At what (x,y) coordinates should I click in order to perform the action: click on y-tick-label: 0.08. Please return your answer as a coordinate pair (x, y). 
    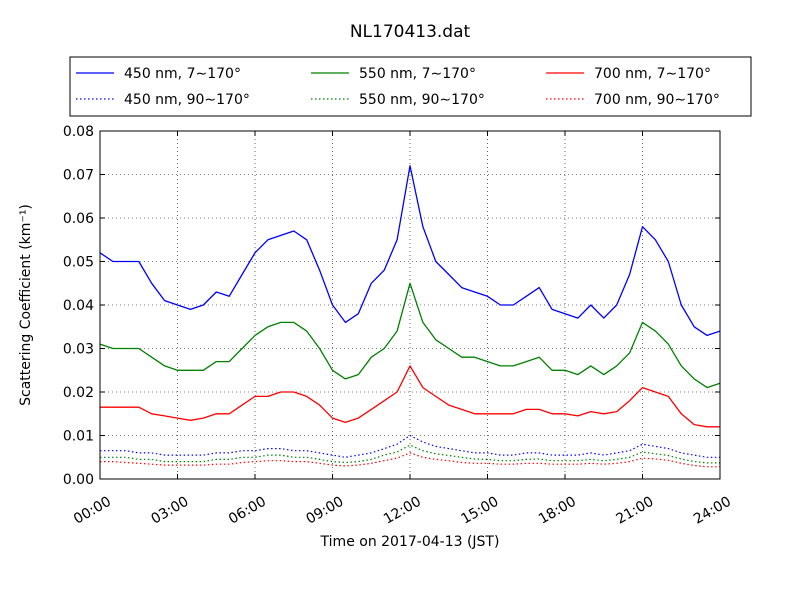
    Looking at the image, I should click on (78, 132).